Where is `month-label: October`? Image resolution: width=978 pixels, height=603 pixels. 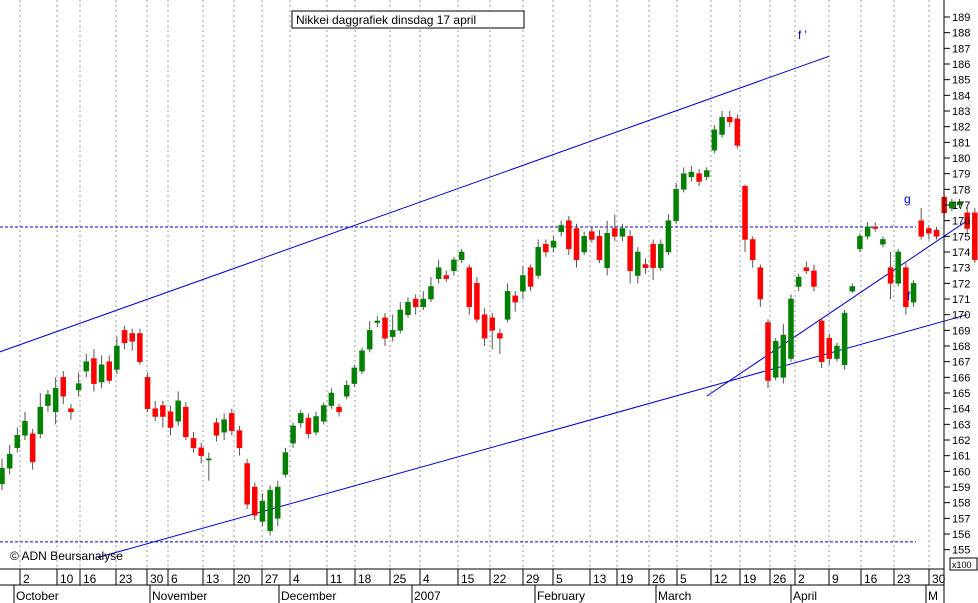
month-label: October is located at coordinates (37, 596).